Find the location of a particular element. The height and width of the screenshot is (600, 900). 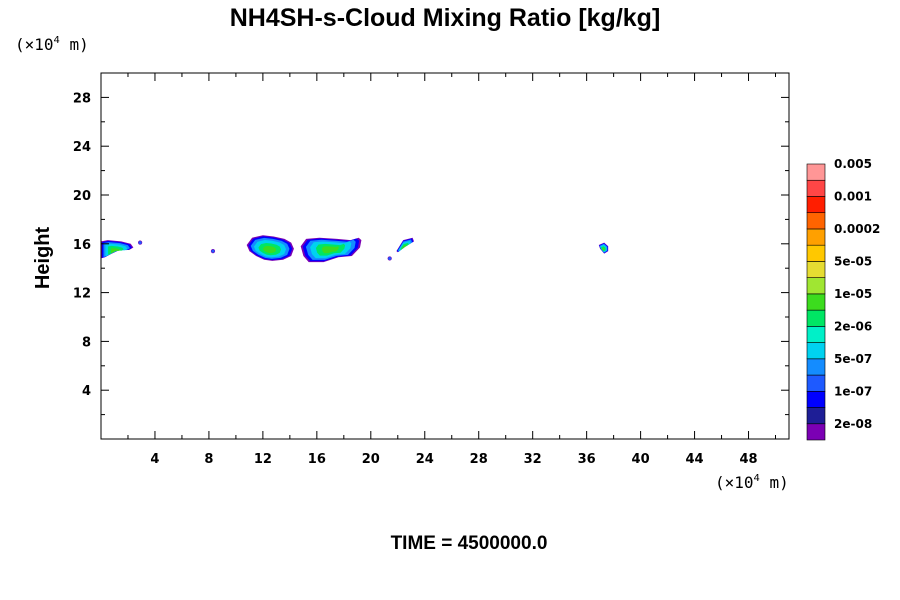

y-unit-label: (×104 m) is located at coordinates (52, 44).